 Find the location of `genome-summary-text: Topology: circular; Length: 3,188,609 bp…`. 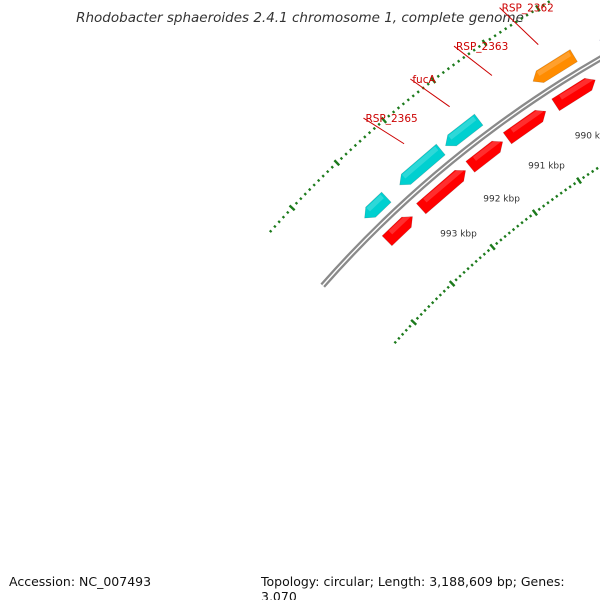

genome-summary-text: Topology: circular; Length: 3,188,609 bp… is located at coordinates (413, 587).